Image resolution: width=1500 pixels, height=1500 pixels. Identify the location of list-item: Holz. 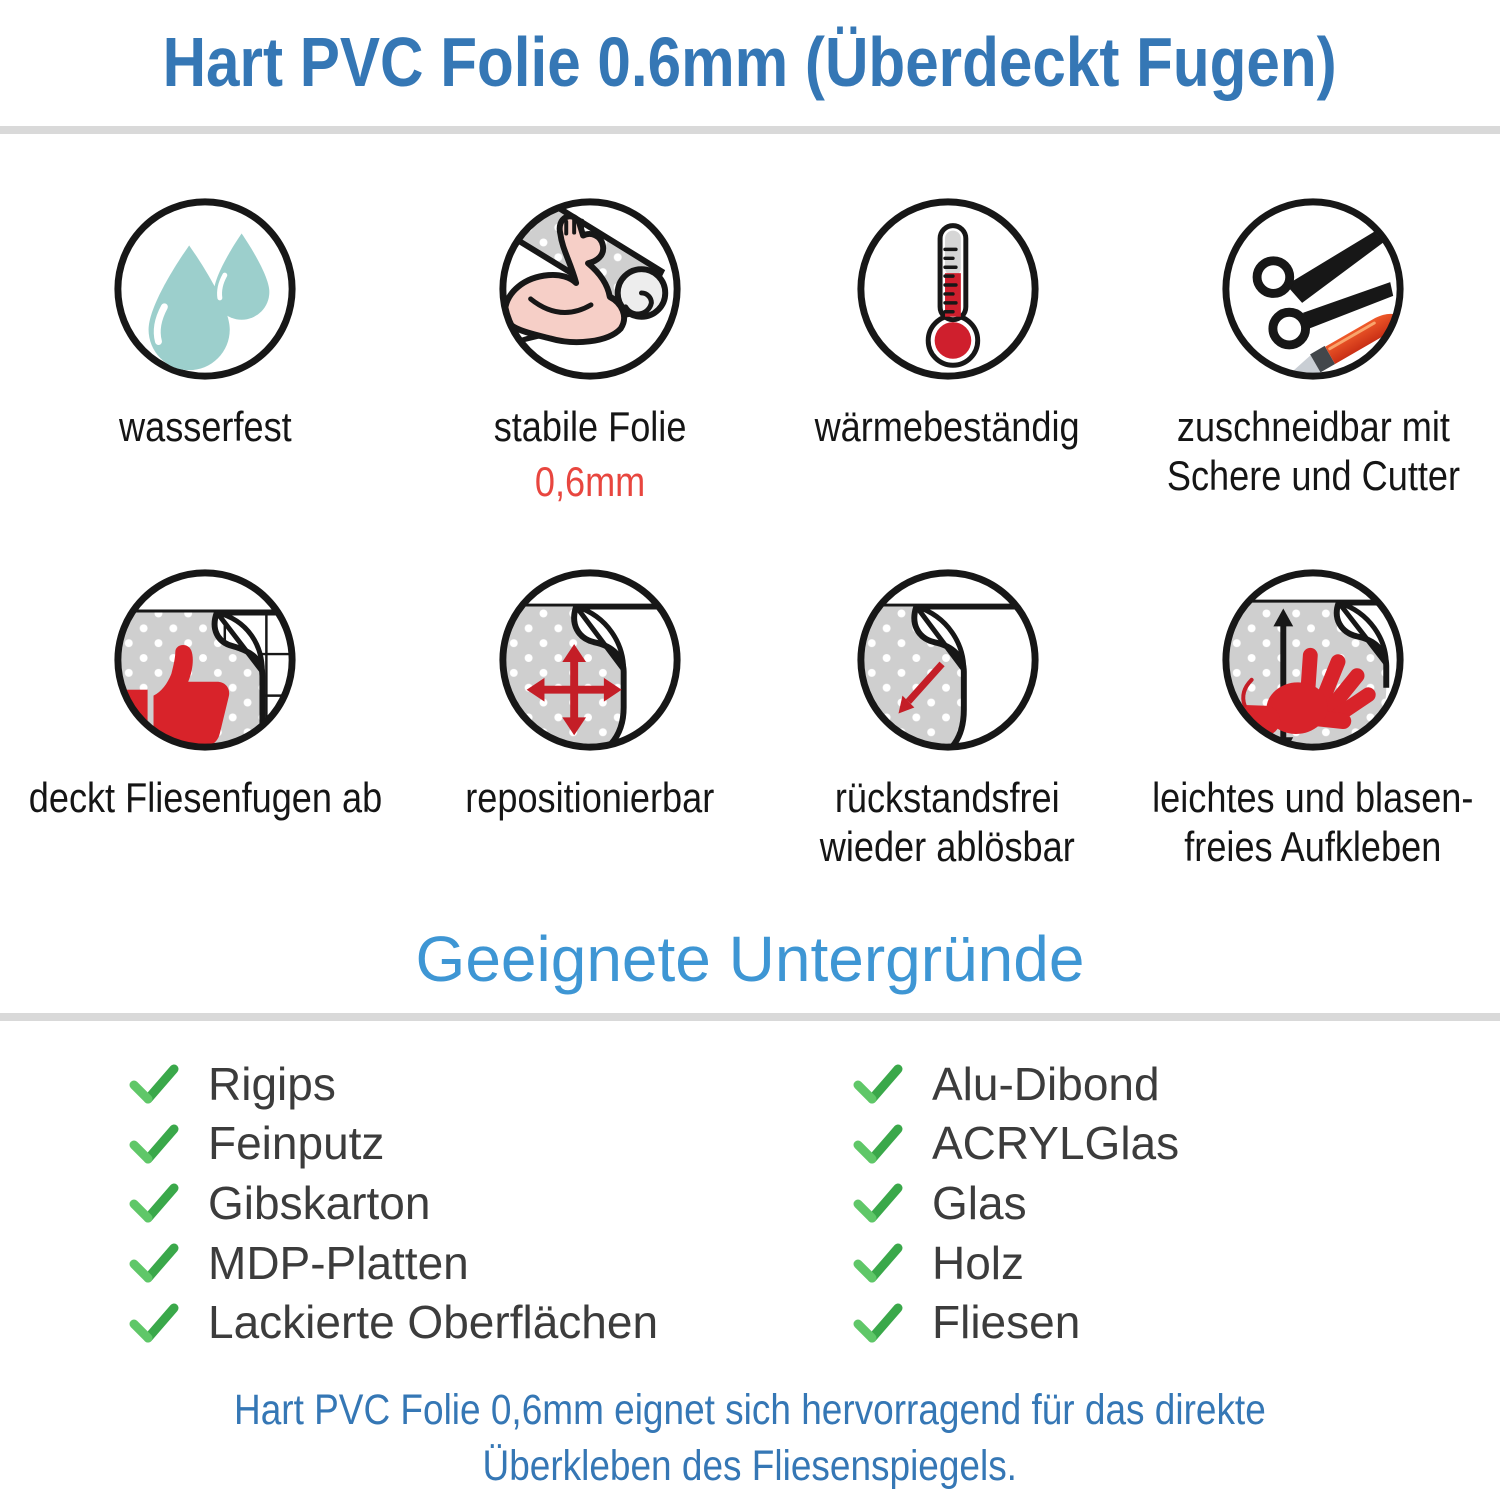
(1015, 1263).